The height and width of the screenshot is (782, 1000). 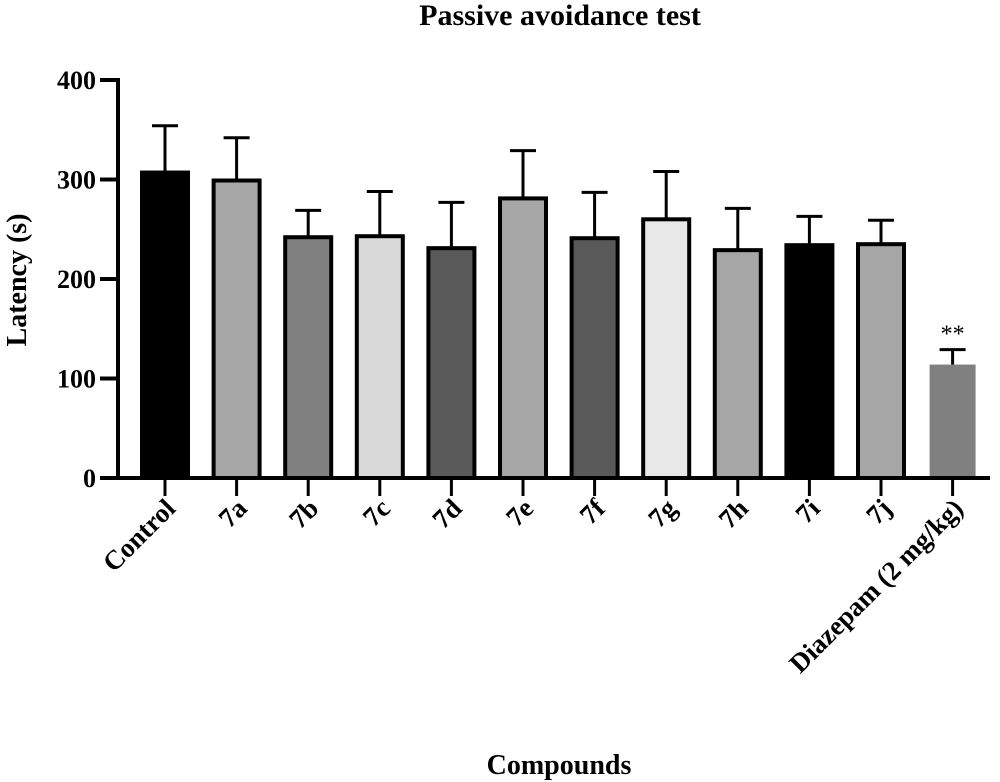 What do you see at coordinates (76, 80) in the screenshot?
I see `y-tick-label: 400` at bounding box center [76, 80].